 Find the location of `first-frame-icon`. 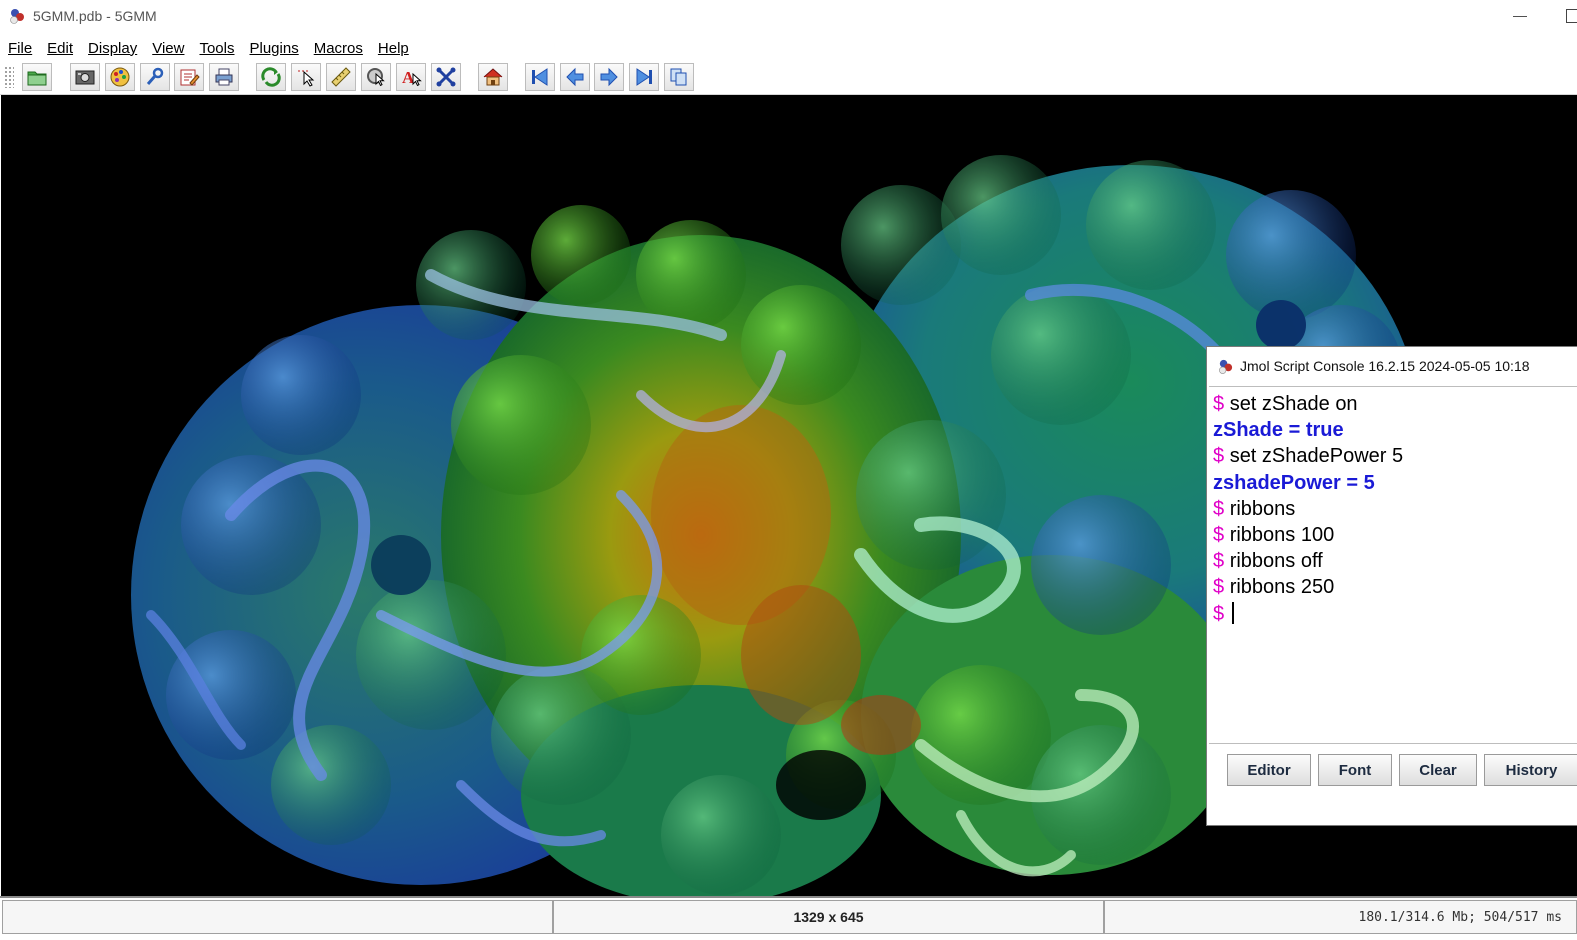

first-frame-icon is located at coordinates (540, 77).